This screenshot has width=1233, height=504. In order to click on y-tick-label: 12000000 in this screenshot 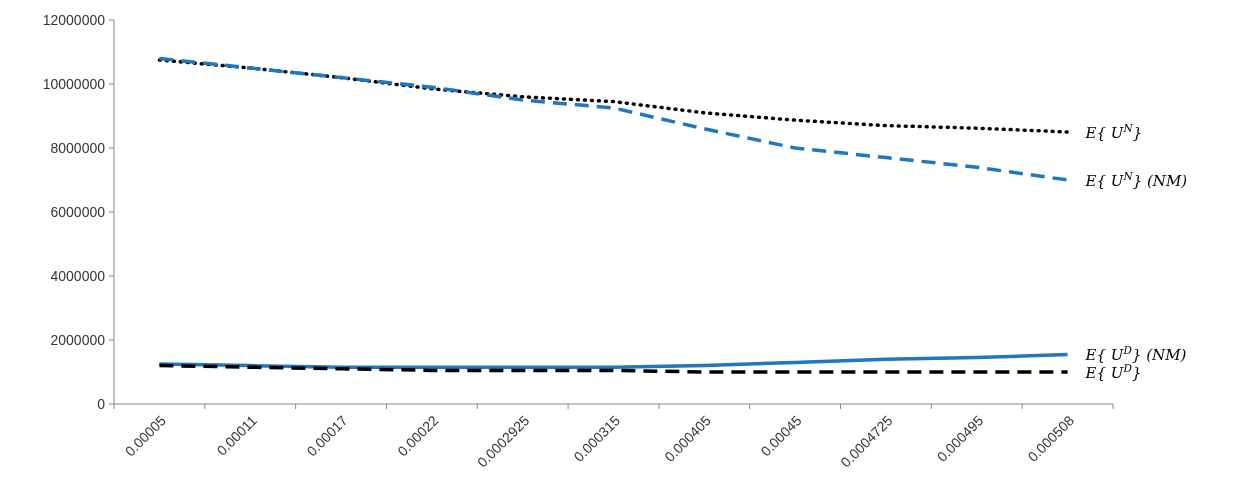, I will do `click(74, 19)`.